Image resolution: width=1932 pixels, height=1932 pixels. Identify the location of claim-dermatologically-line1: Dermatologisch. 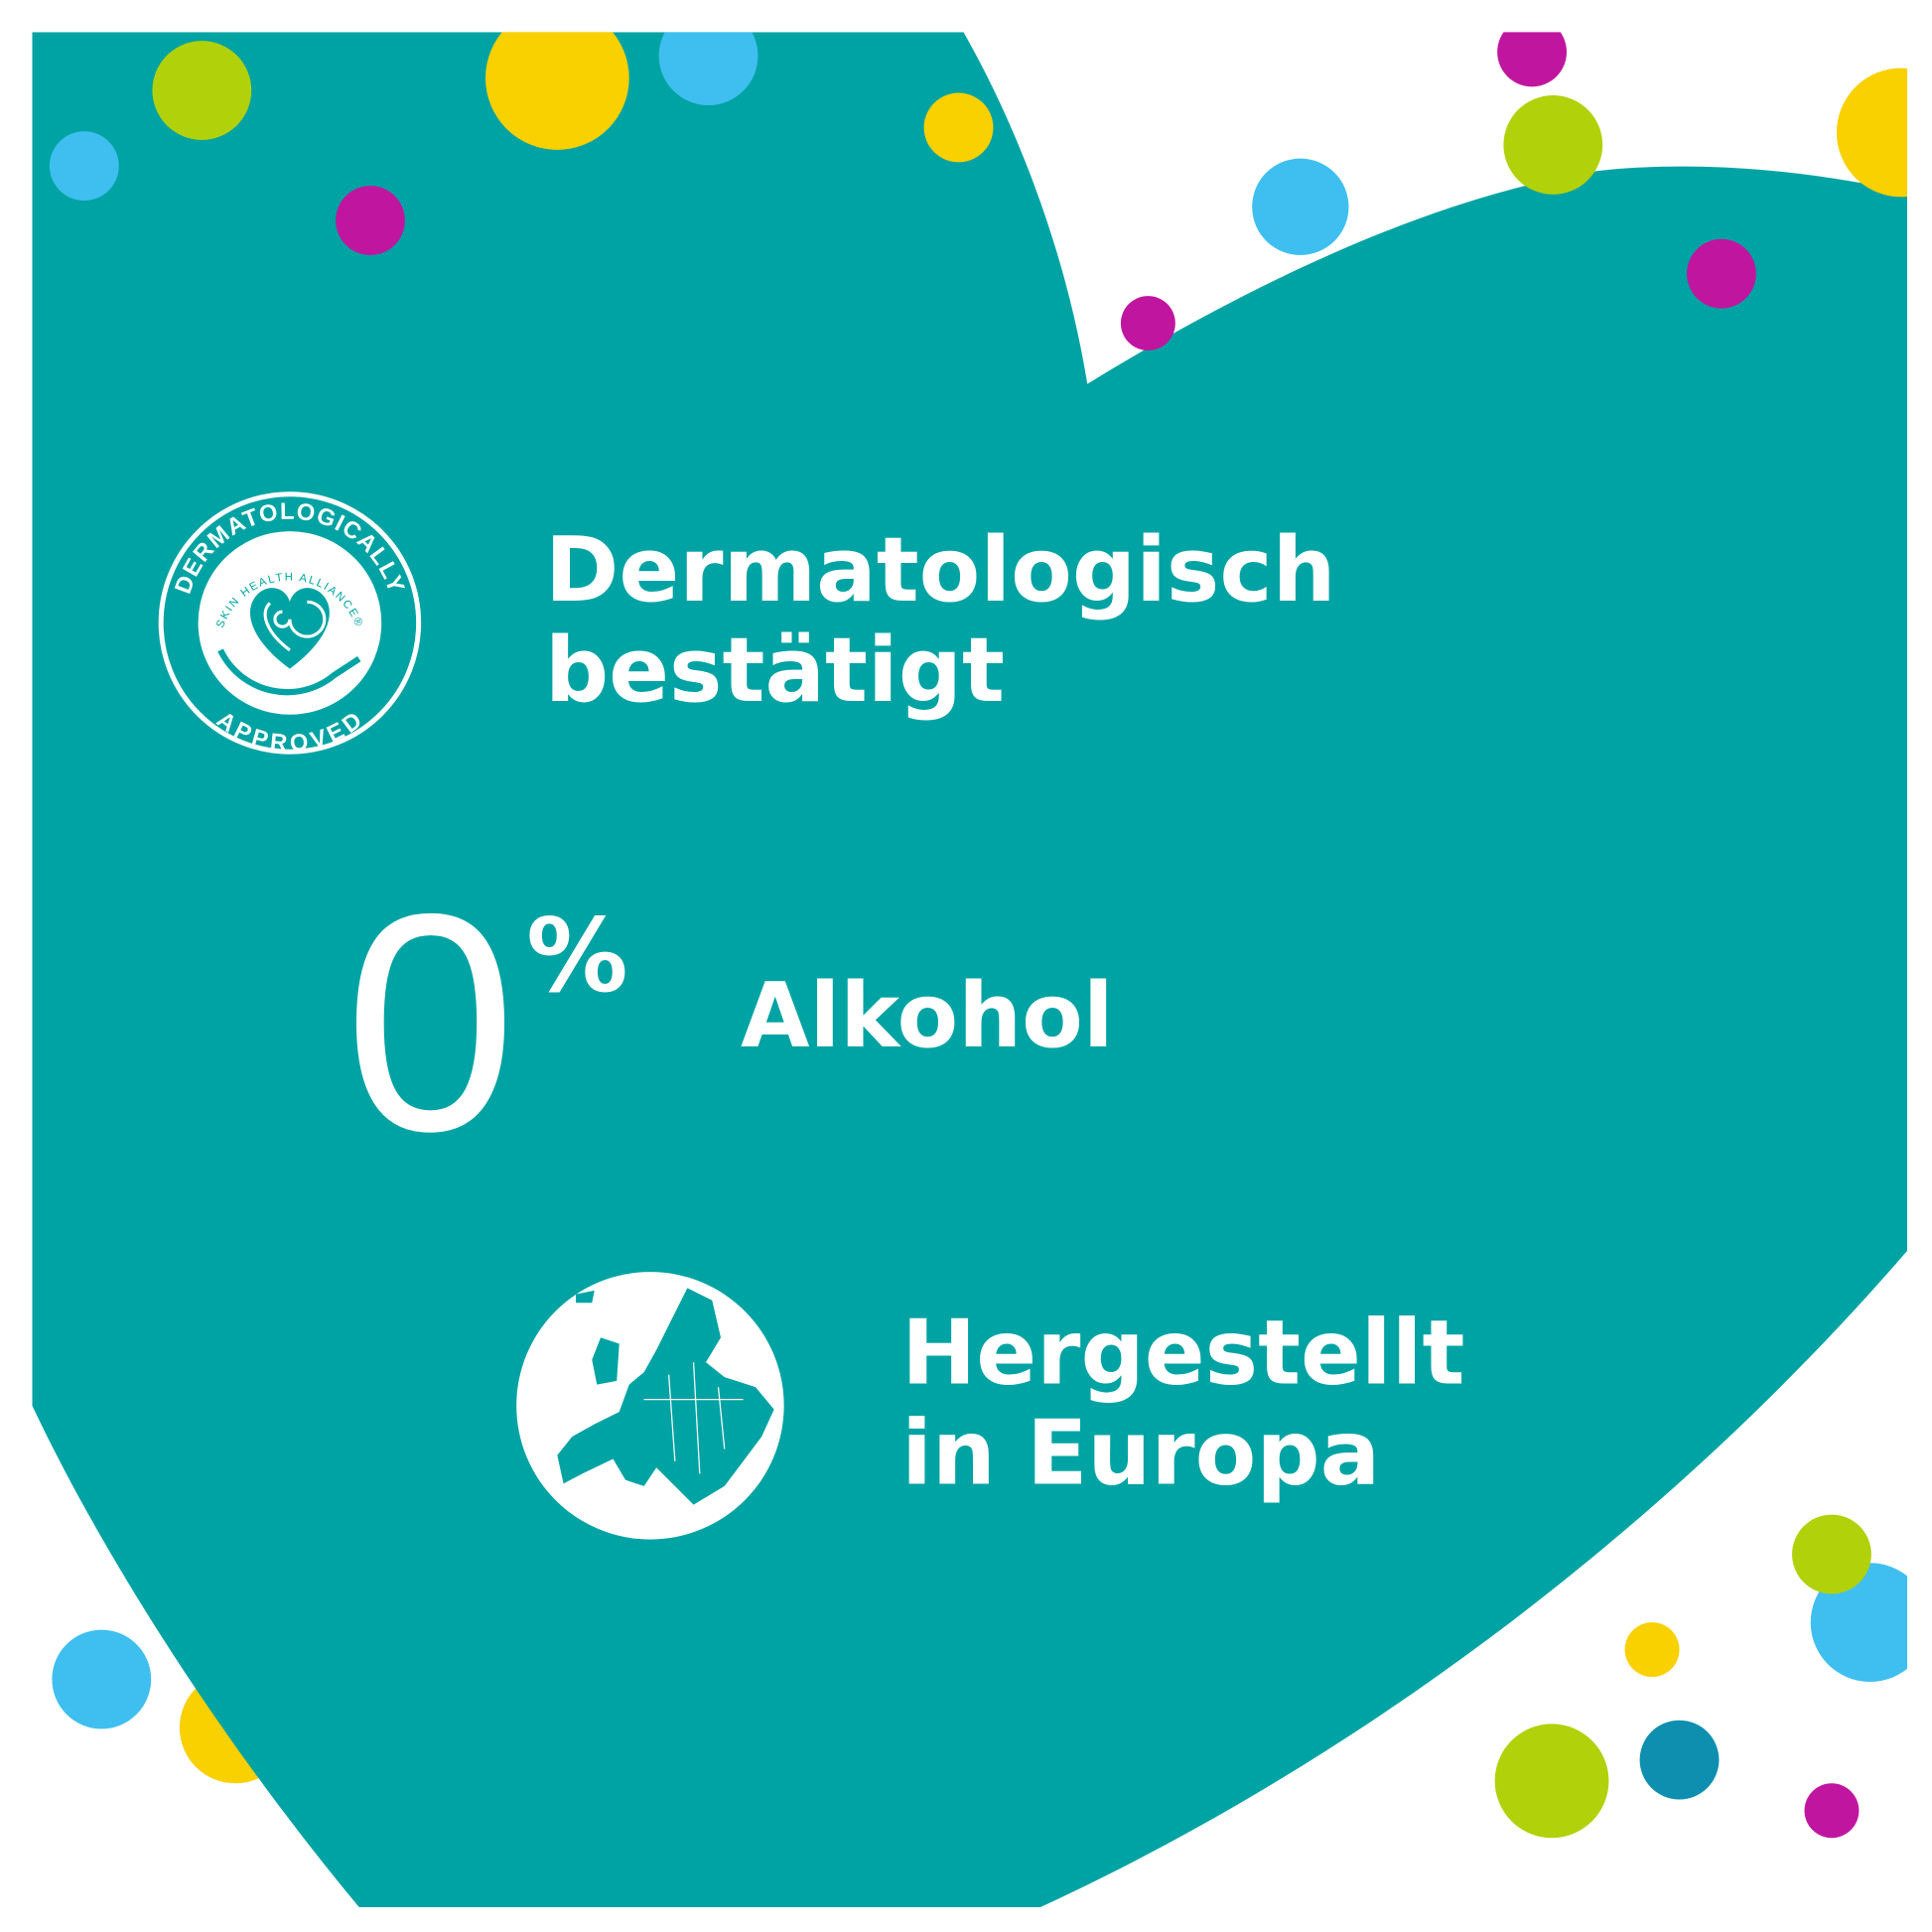
(941, 570).